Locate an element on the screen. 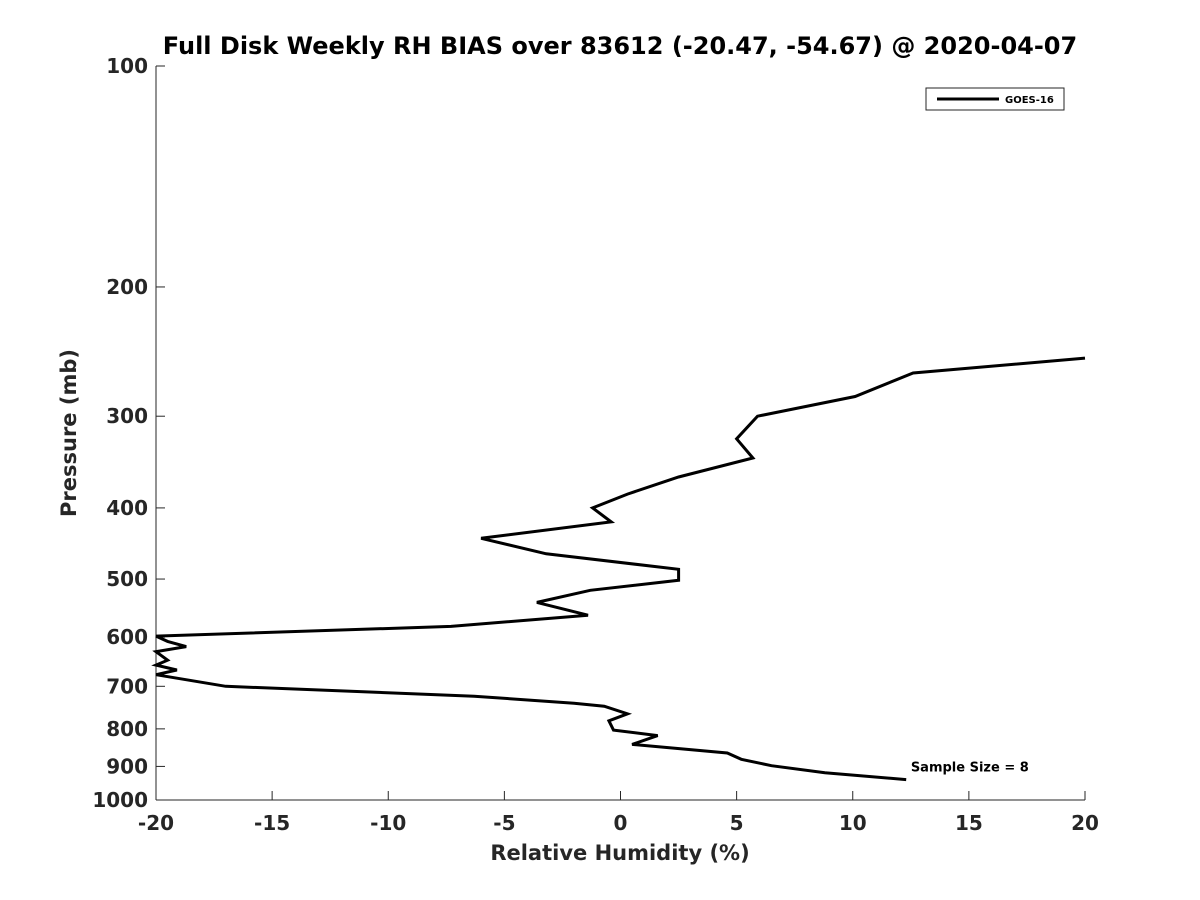 This screenshot has height=900, width=1200. y-axis-label: Pressure (mb) is located at coordinates (69, 433).